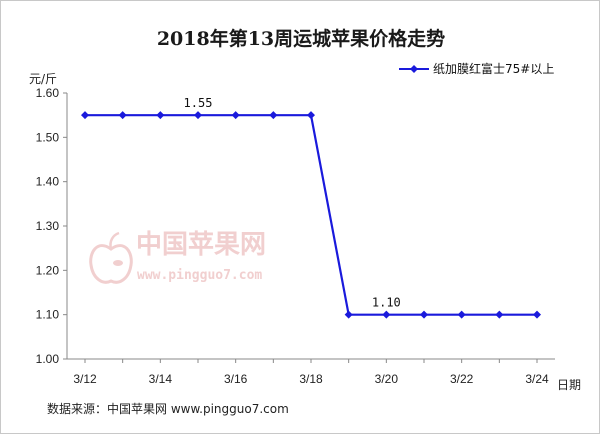 The width and height of the screenshot is (600, 435). I want to click on x-tick-label: 3/18, so click(311, 379).